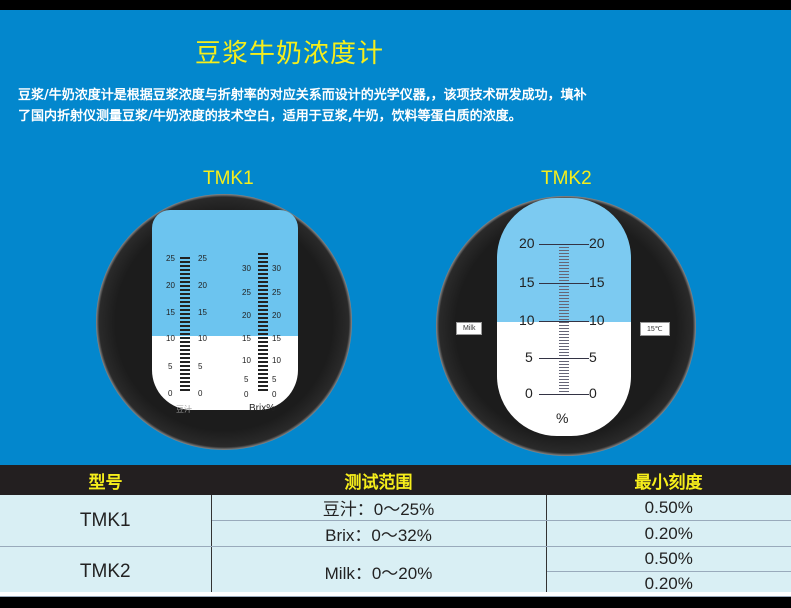 This screenshot has width=791, height=608. What do you see at coordinates (378, 480) in the screenshot?
I see `header-range: 测试范围` at bounding box center [378, 480].